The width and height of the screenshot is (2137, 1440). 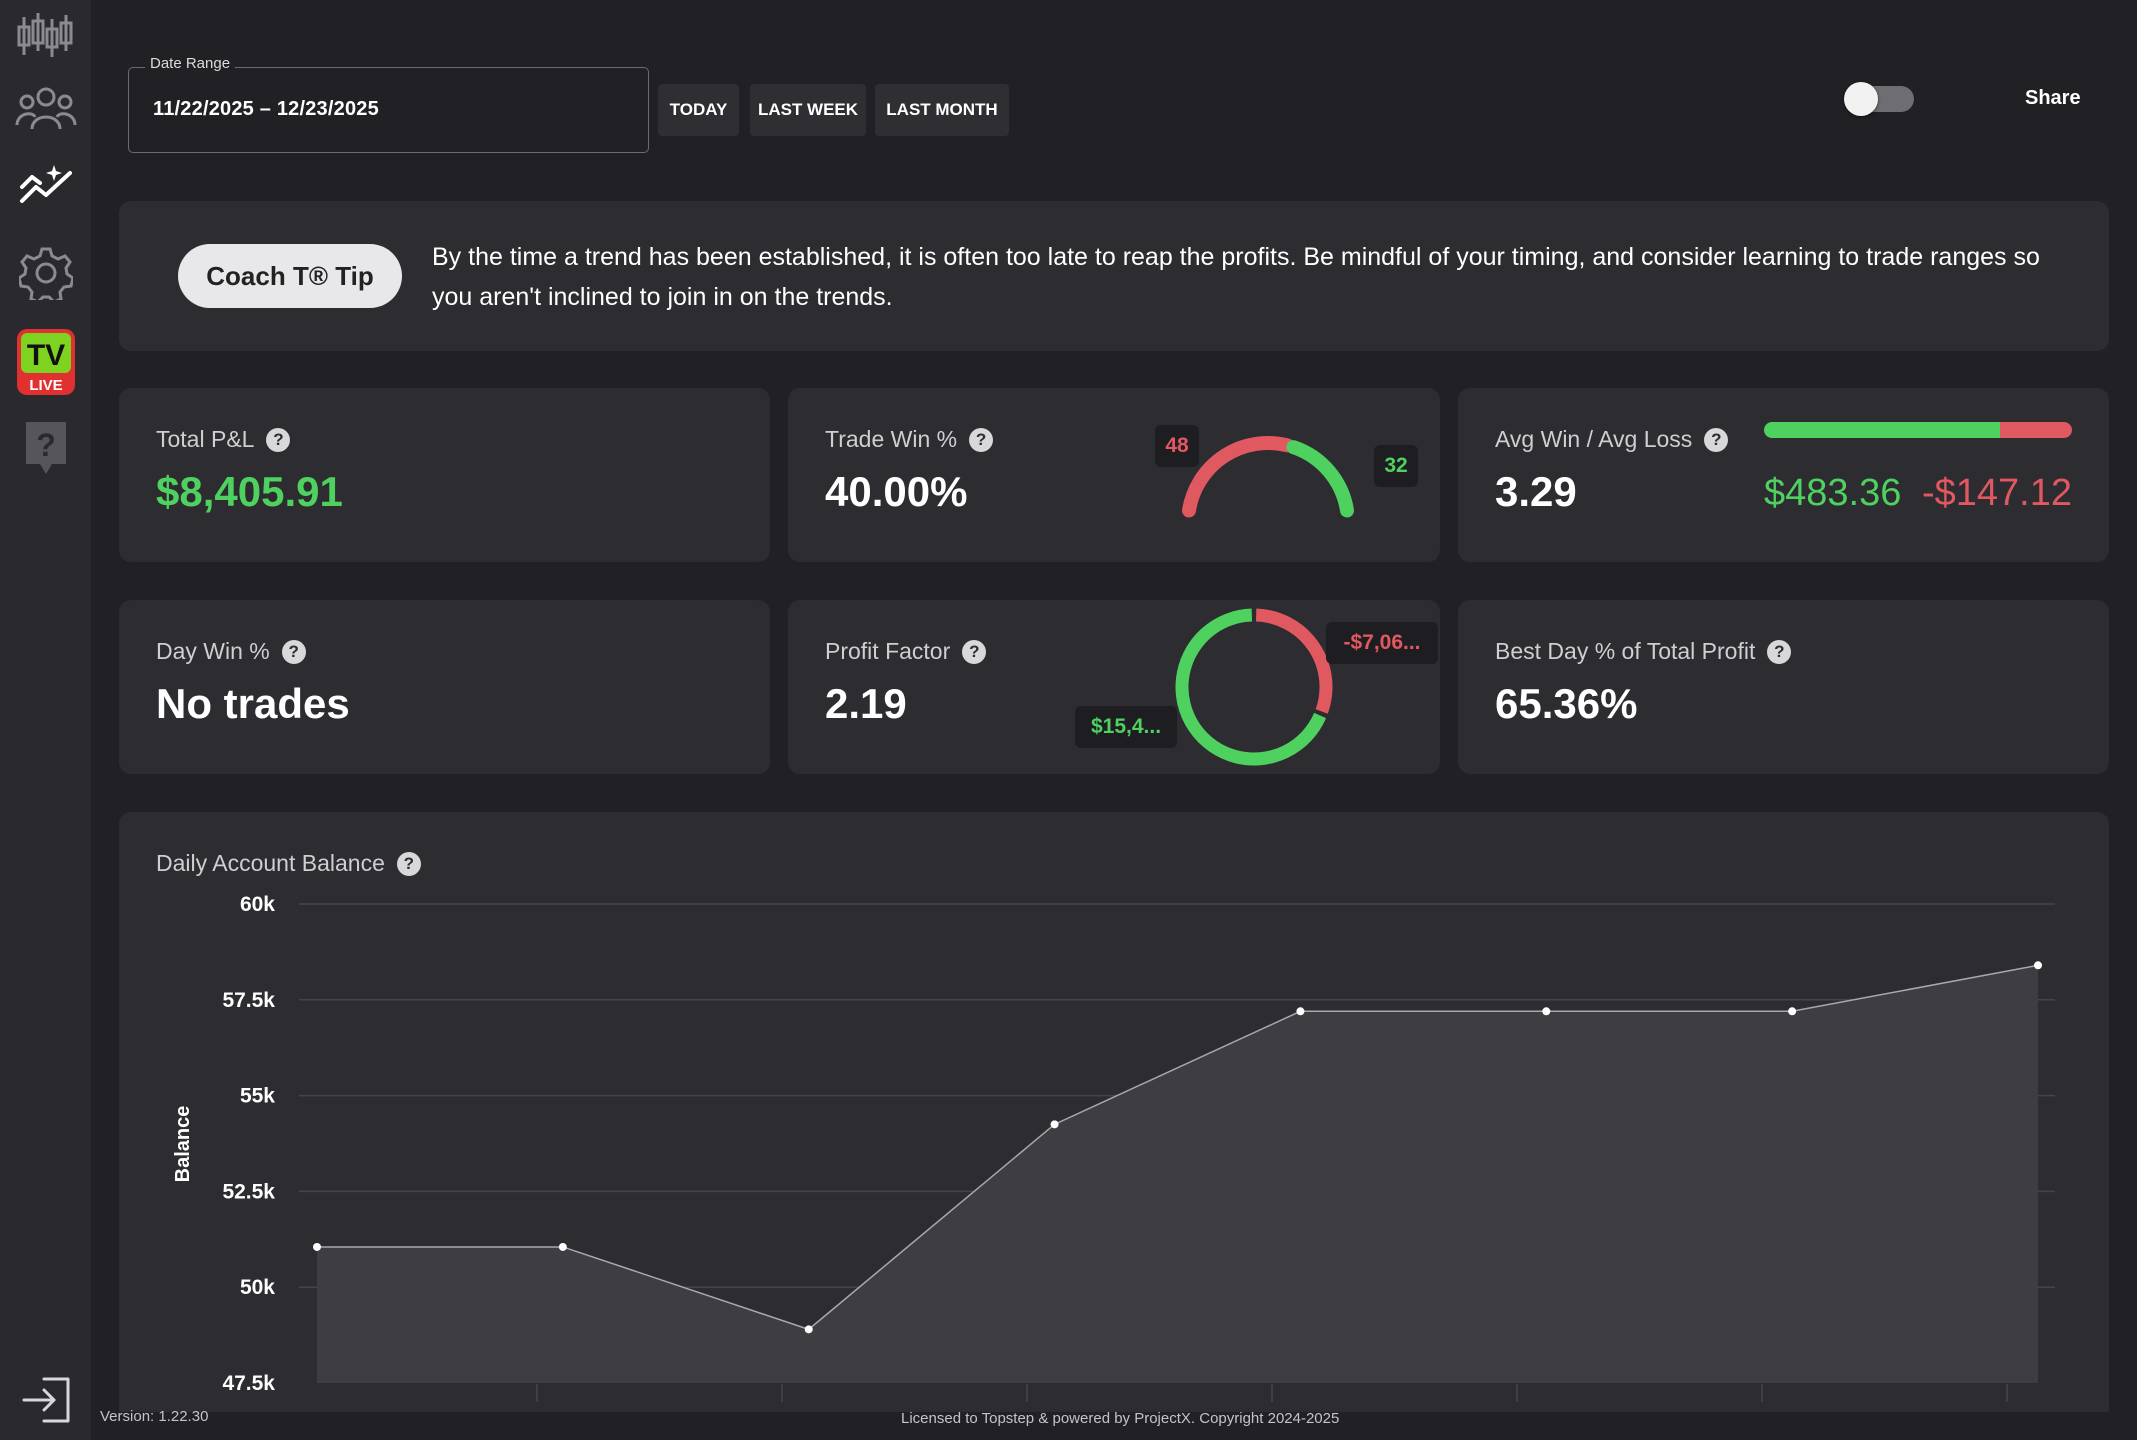 I want to click on daily-balance-label: Daily Account Balance ?, so click(x=288, y=863).